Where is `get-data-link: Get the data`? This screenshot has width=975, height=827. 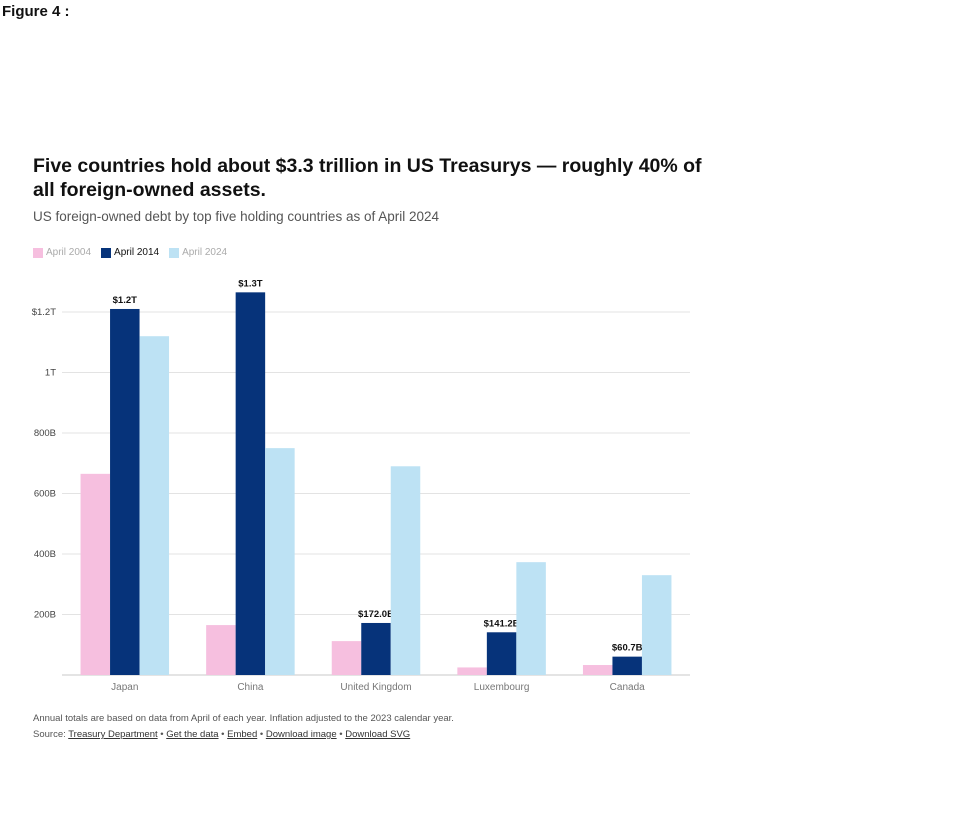
get-data-link: Get the data is located at coordinates (192, 734).